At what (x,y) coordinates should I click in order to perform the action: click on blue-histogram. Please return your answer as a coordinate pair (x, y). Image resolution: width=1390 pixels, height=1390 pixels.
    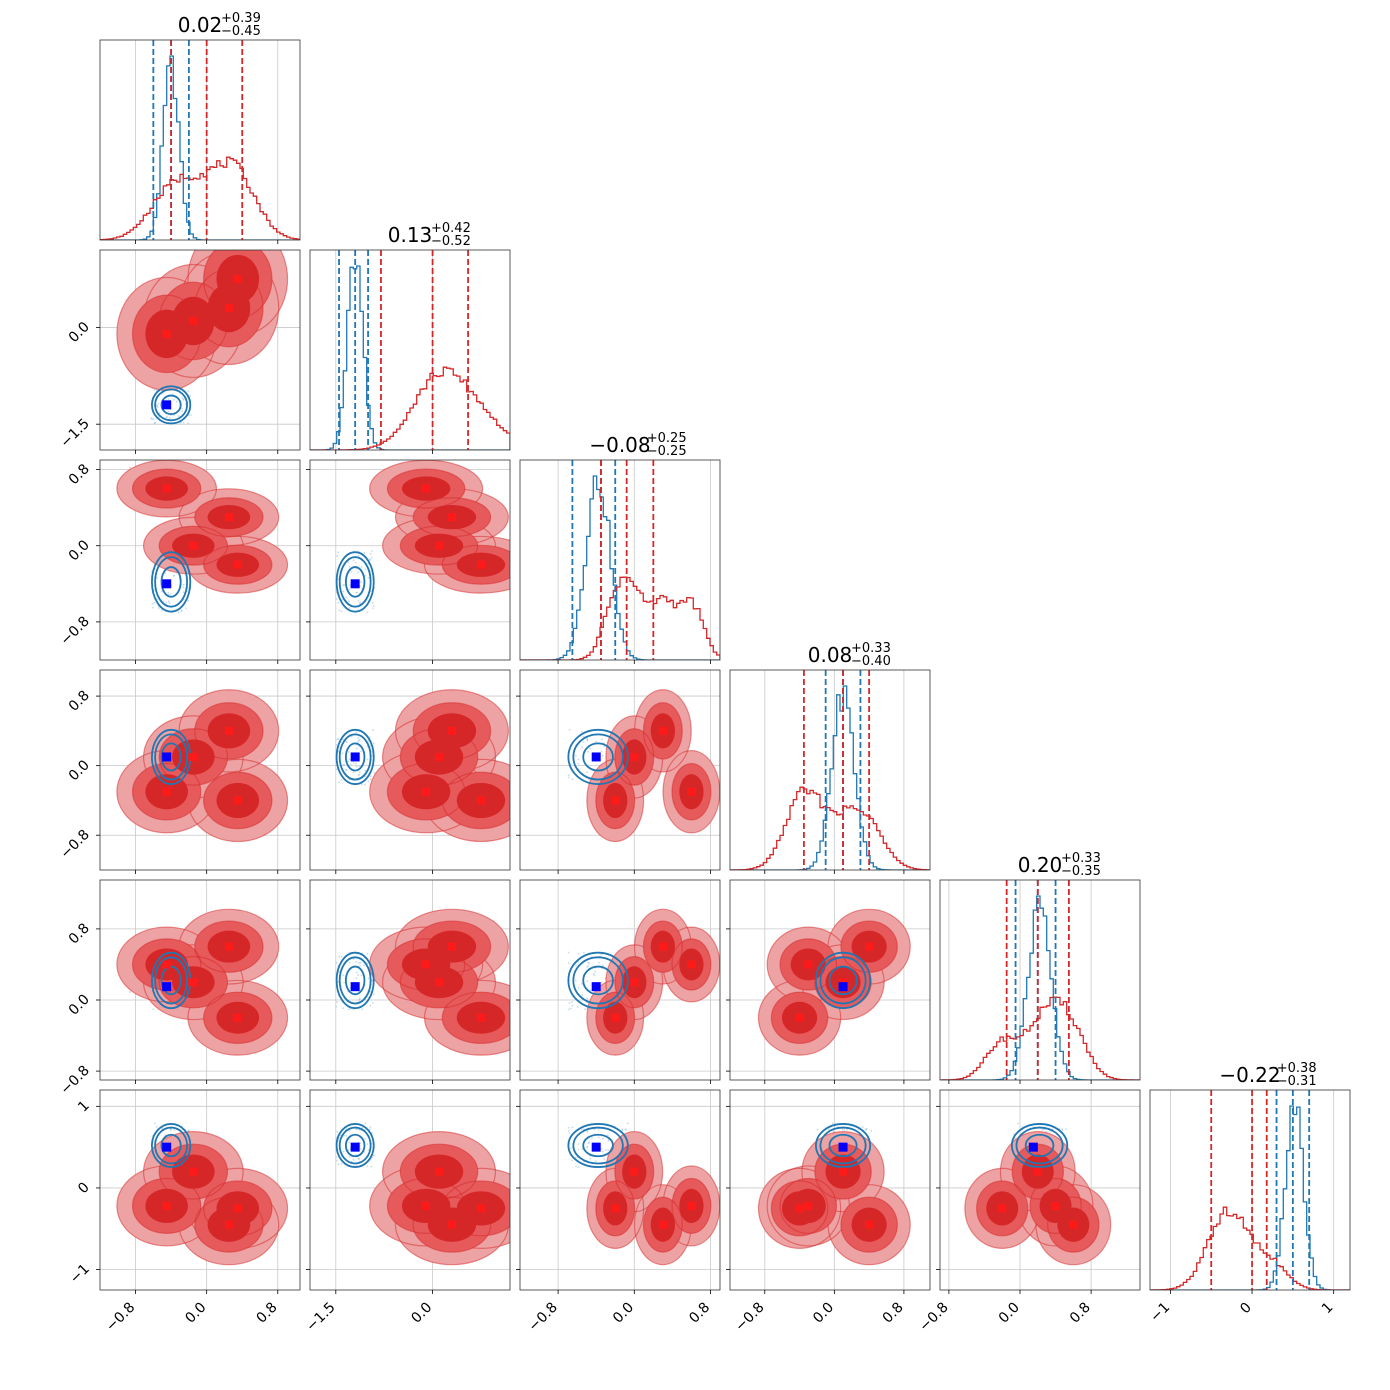
    Looking at the image, I should click on (200, 147).